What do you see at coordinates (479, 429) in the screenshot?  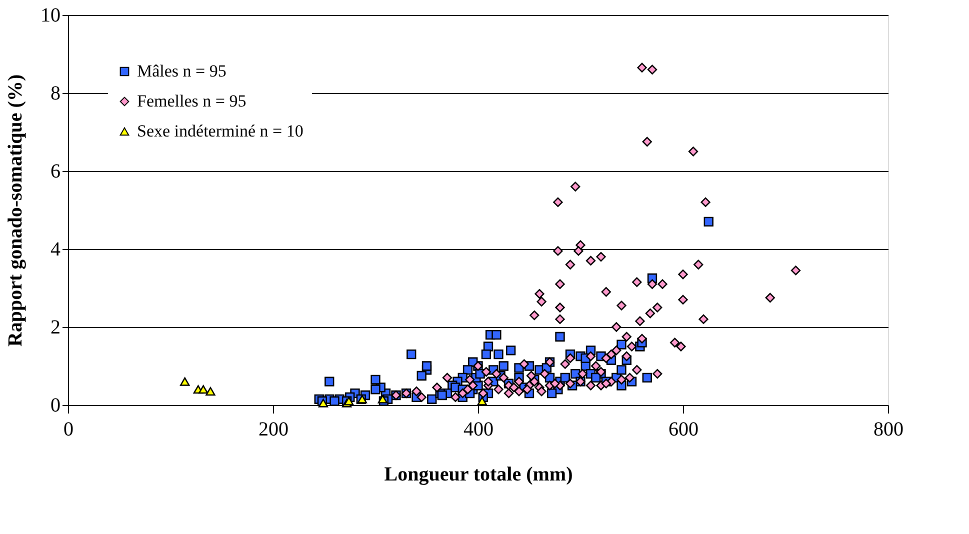 I see `x-tick-label: 400` at bounding box center [479, 429].